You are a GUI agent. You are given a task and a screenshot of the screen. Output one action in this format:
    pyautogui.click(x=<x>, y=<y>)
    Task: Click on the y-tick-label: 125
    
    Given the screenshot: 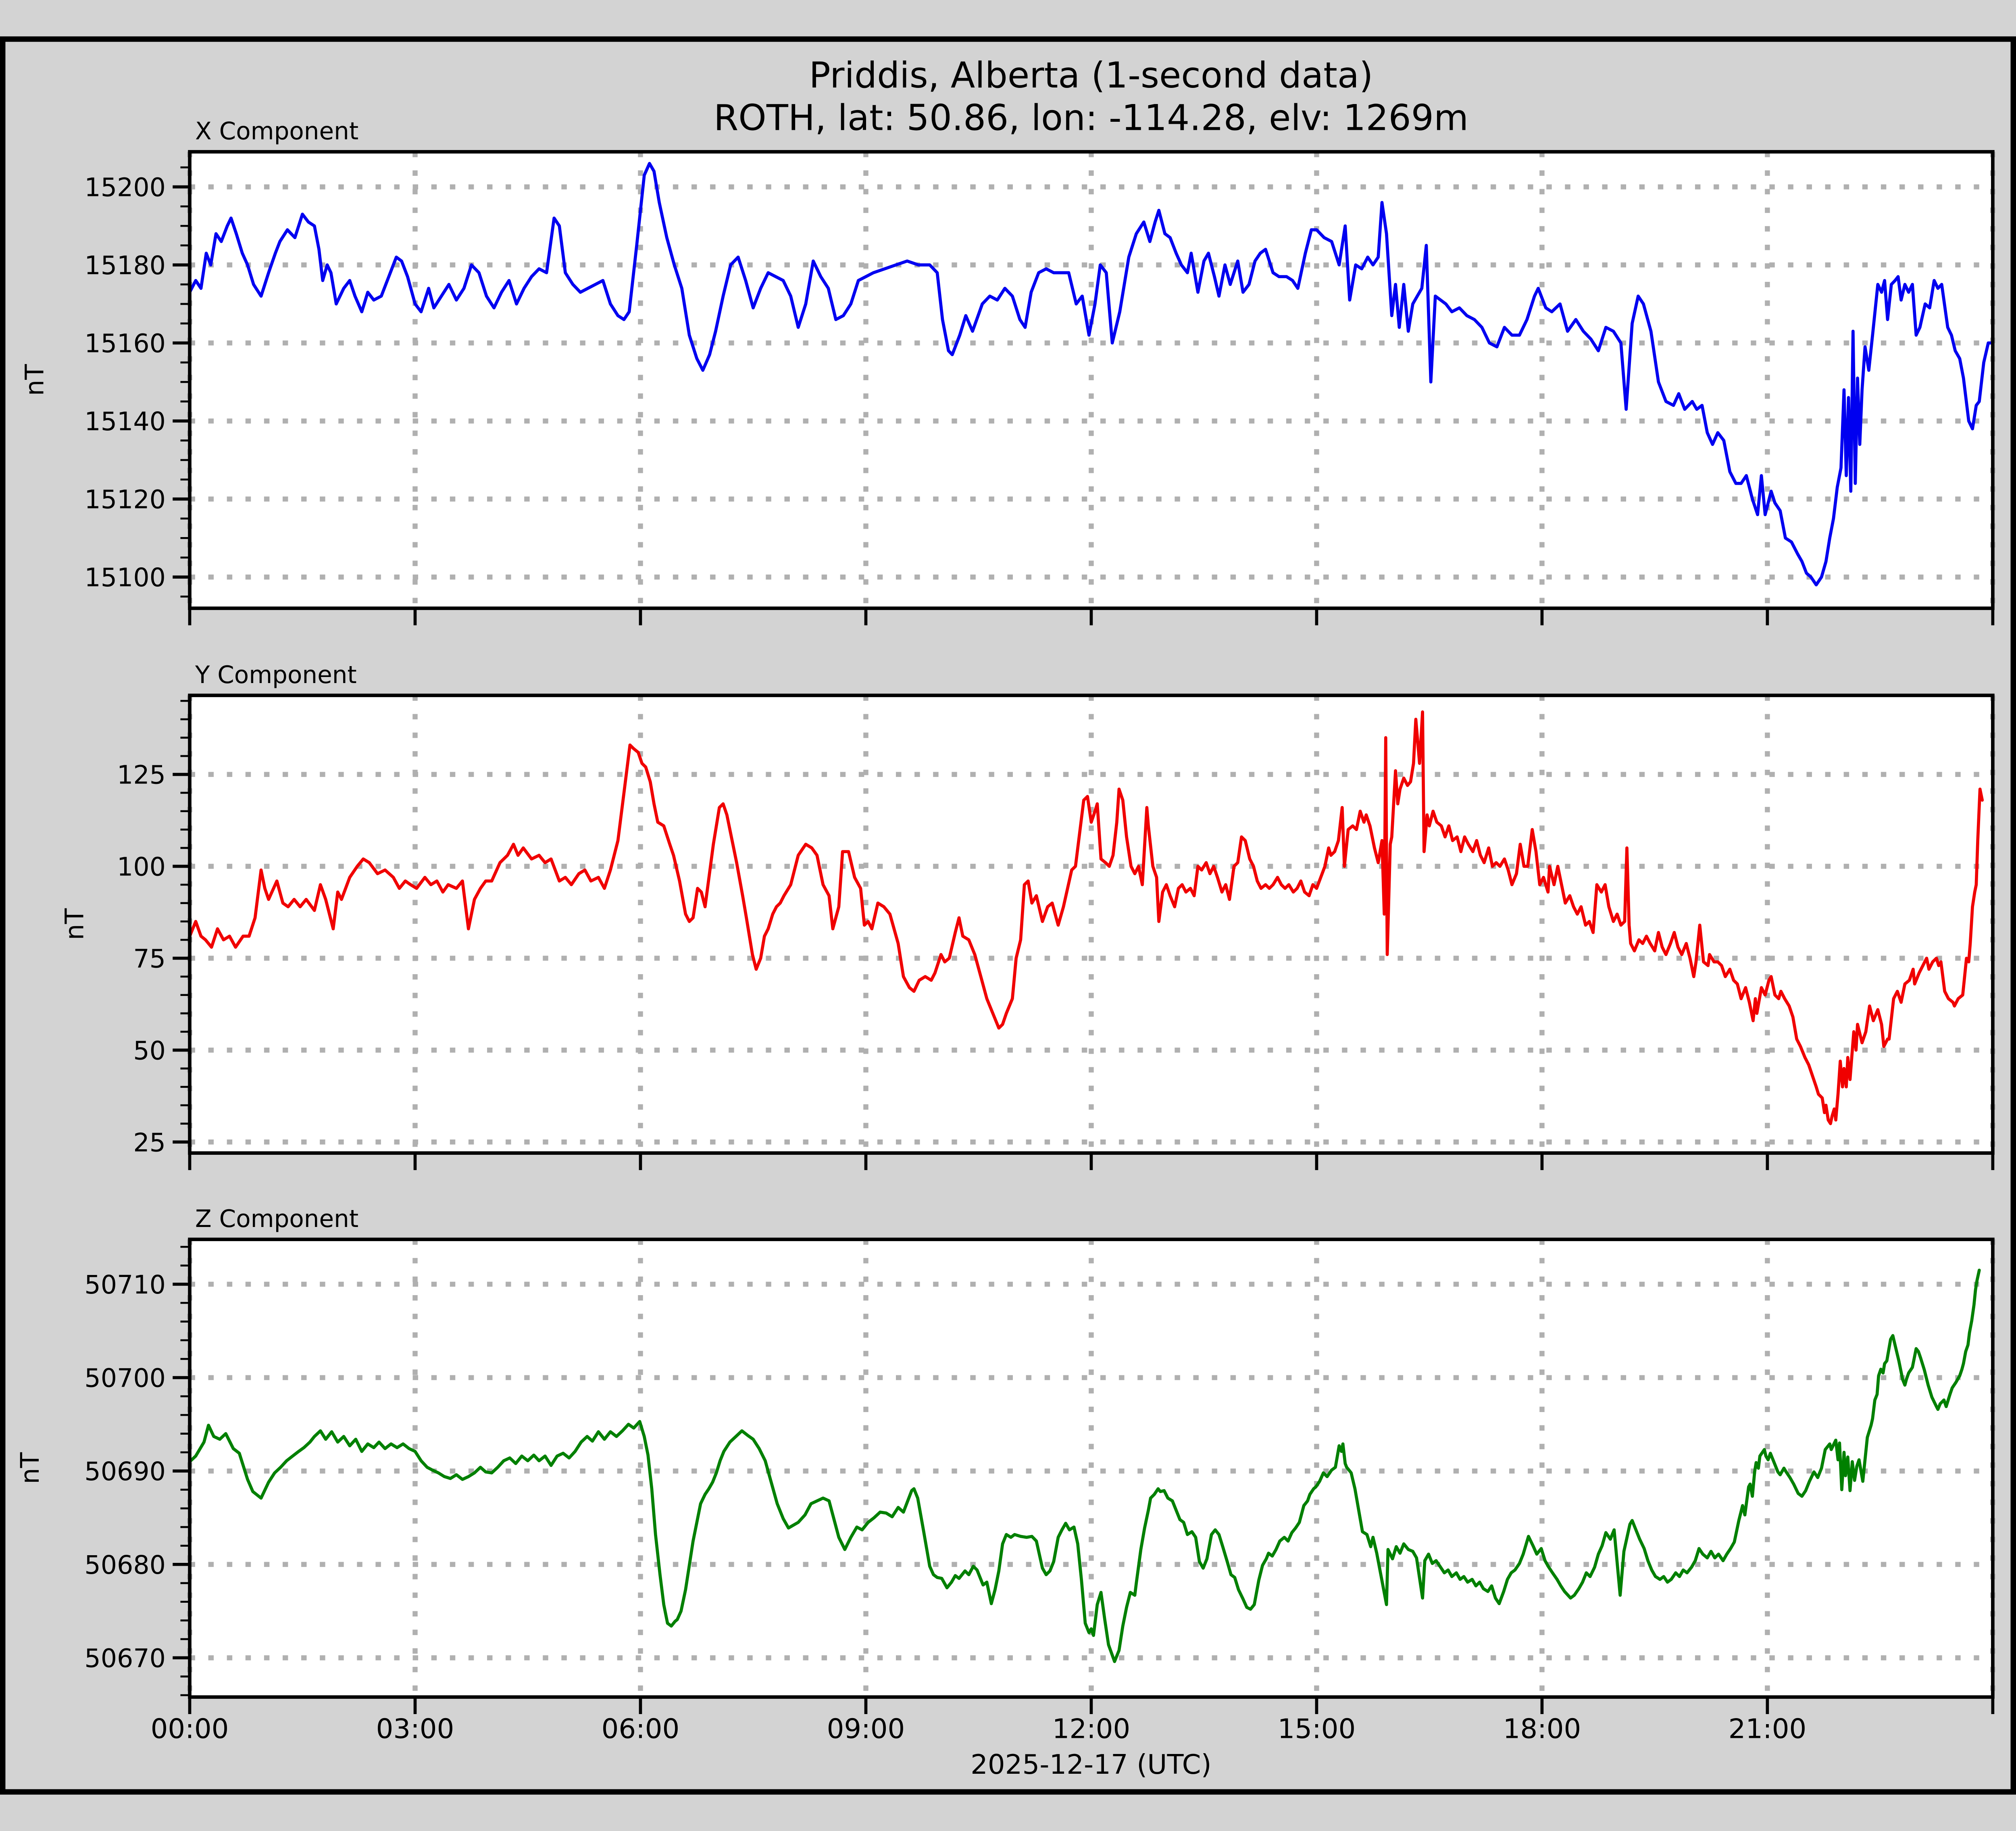 What is the action you would take?
    pyautogui.click(x=141, y=775)
    